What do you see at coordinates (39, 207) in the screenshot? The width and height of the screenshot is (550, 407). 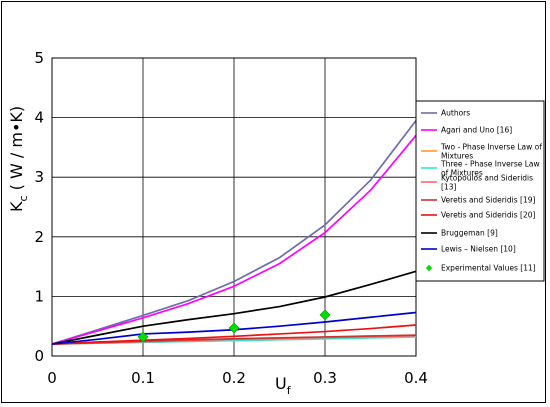 I see `y-tick-labels: 0 1 2 3 4 5` at bounding box center [39, 207].